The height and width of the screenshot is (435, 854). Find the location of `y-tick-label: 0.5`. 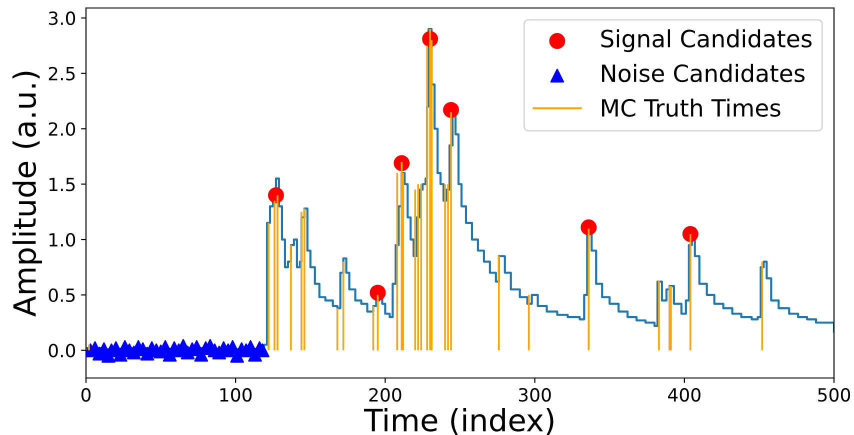

y-tick-label: 0.5 is located at coordinates (61, 295).